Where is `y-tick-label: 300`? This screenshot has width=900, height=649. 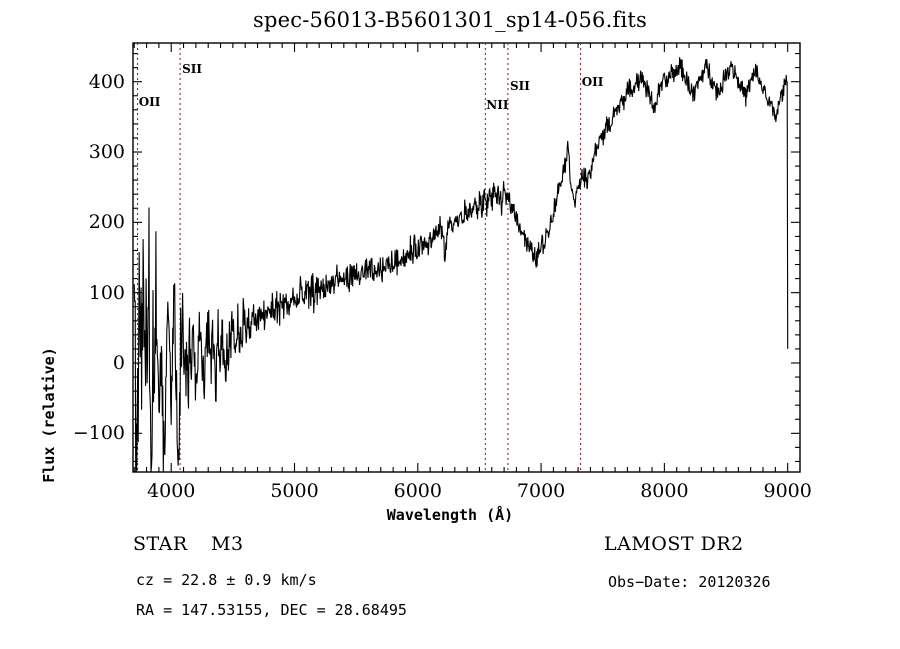 y-tick-label: 300 is located at coordinates (106, 152).